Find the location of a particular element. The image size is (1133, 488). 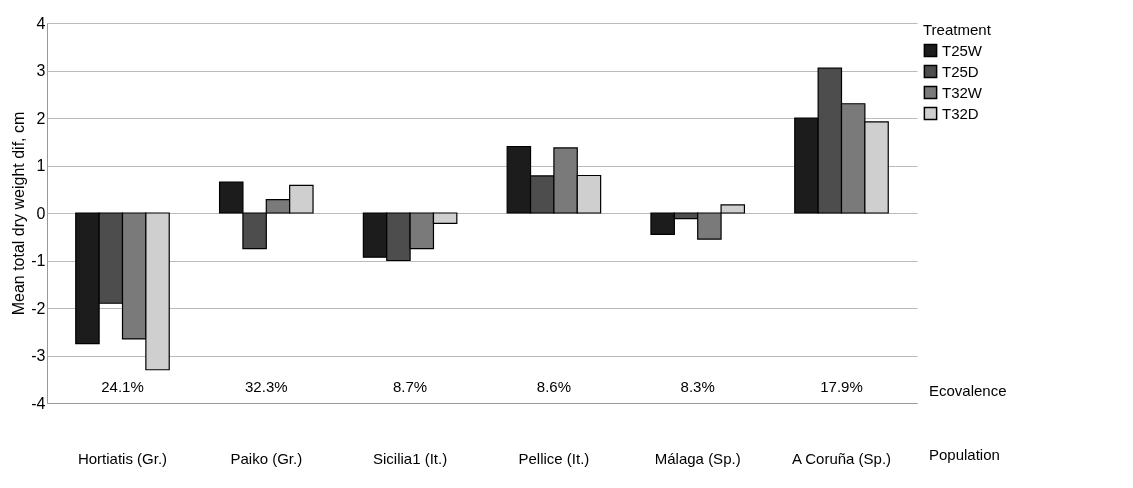

annotation: 17.9% is located at coordinates (841, 386).